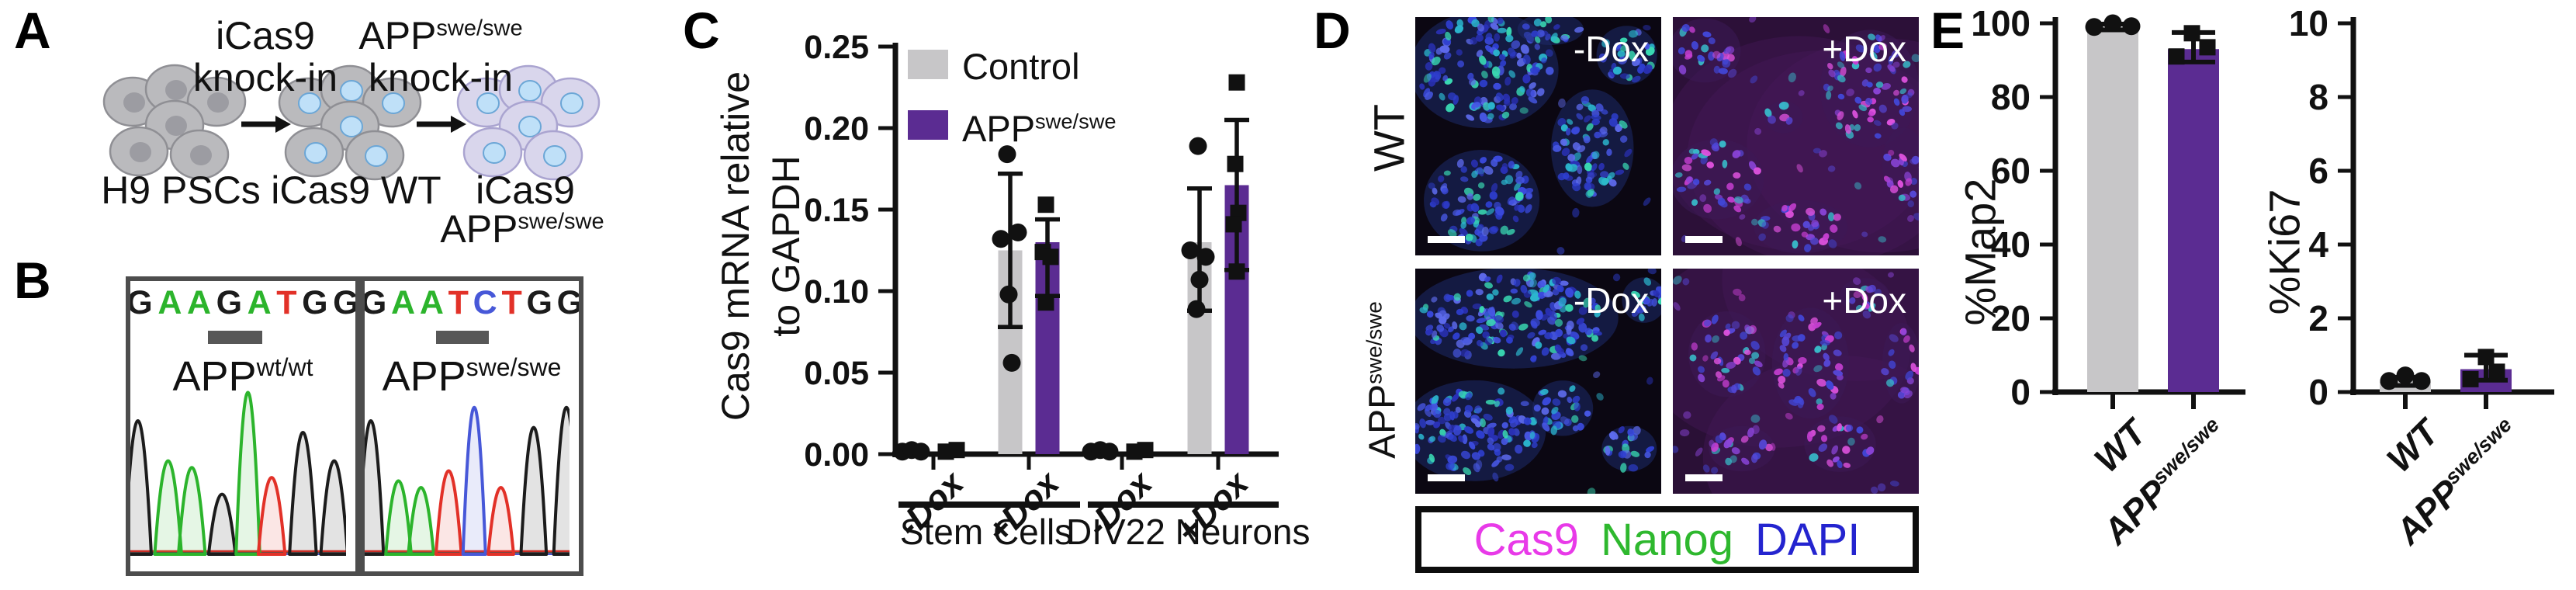  What do you see at coordinates (1980, 252) in the screenshot?
I see `map2-y-axis-title: %Map2` at bounding box center [1980, 252].